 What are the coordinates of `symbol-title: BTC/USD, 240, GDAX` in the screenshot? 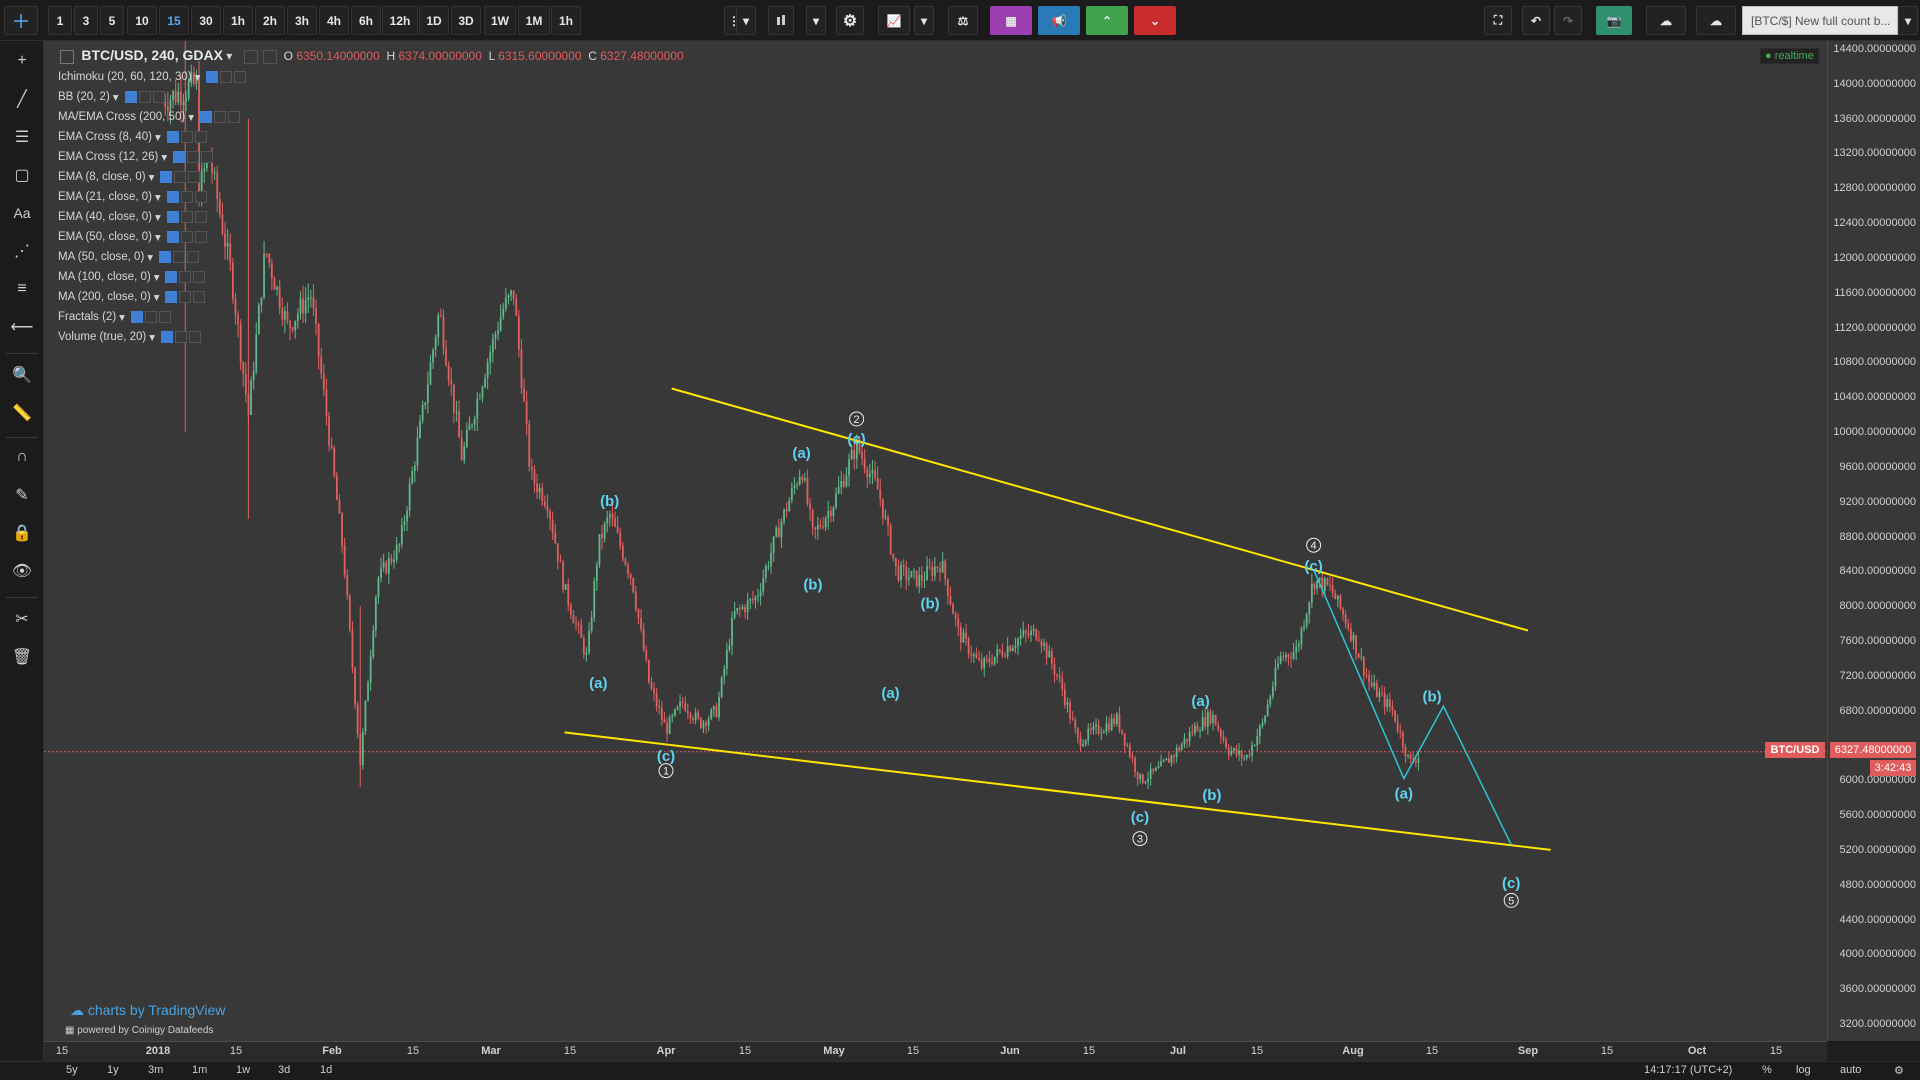 It's located at (152, 55).